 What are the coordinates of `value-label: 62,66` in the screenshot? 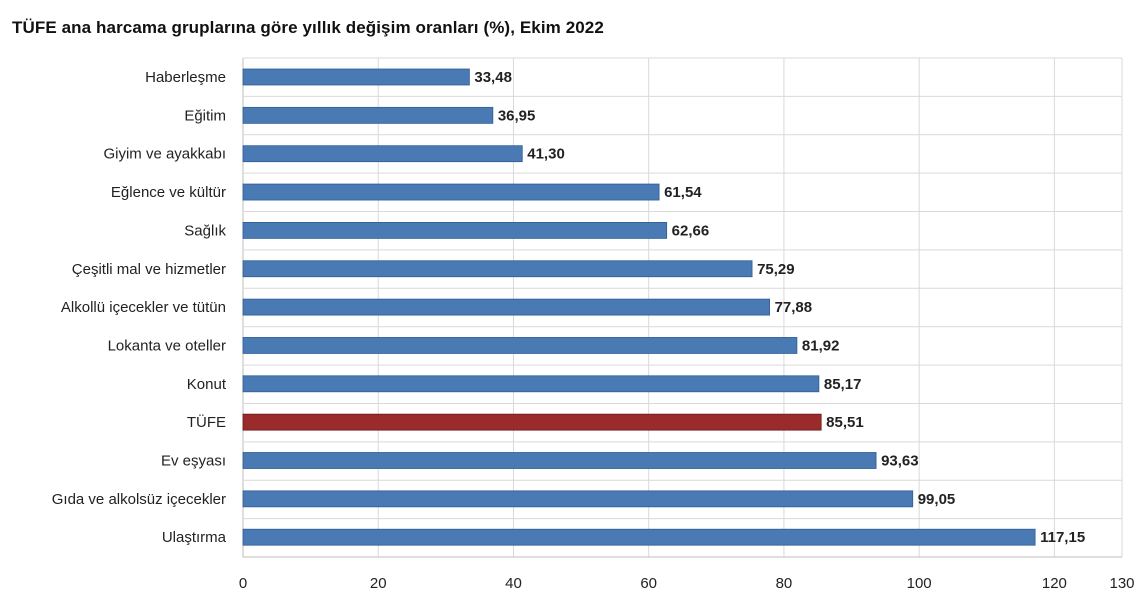 It's located at (691, 230).